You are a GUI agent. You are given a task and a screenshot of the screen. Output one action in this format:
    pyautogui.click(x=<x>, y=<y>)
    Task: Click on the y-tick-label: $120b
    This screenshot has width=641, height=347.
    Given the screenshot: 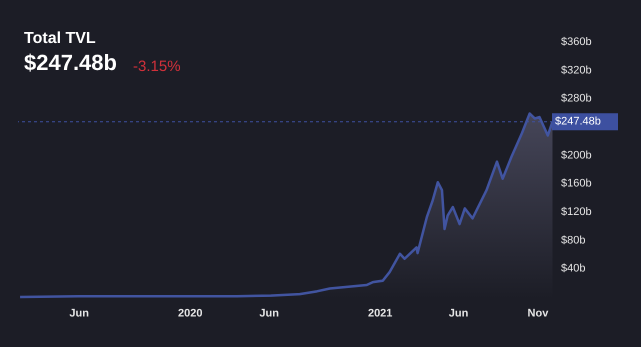 What is the action you would take?
    pyautogui.click(x=576, y=212)
    